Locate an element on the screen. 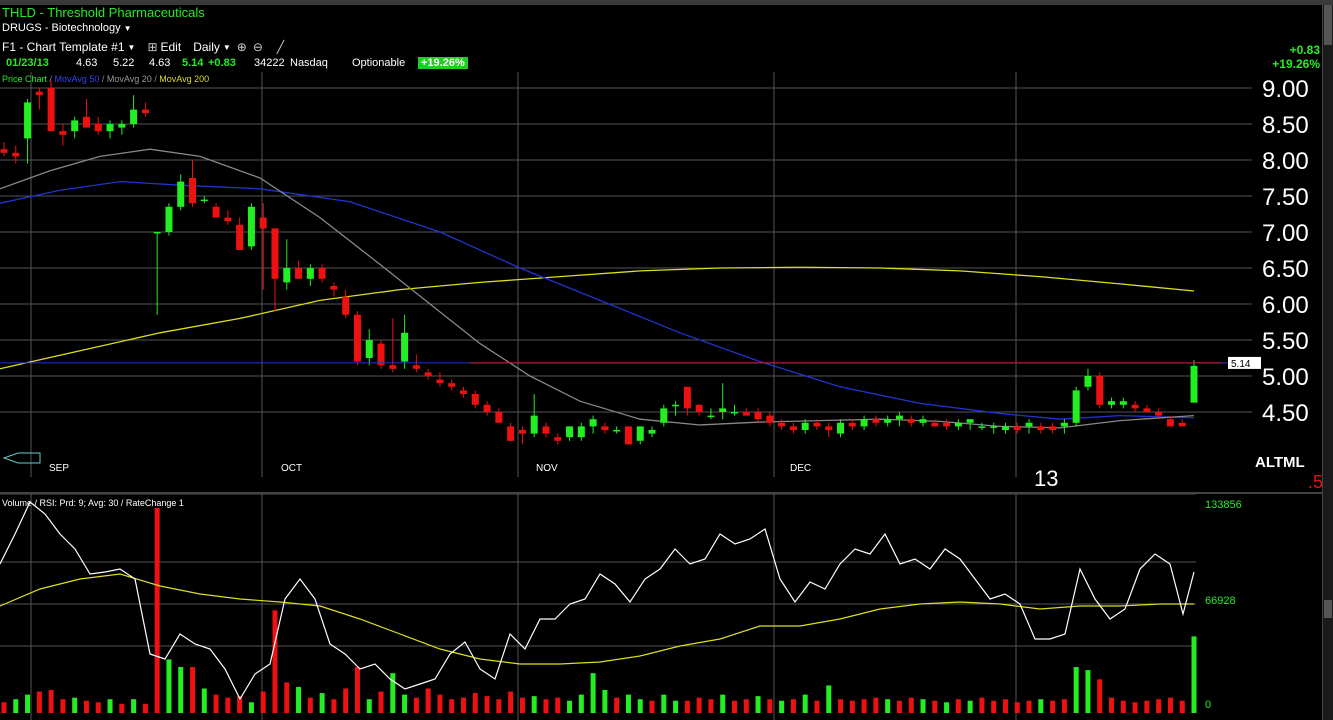  legend-ma50: MovAvg 50 is located at coordinates (77, 79).